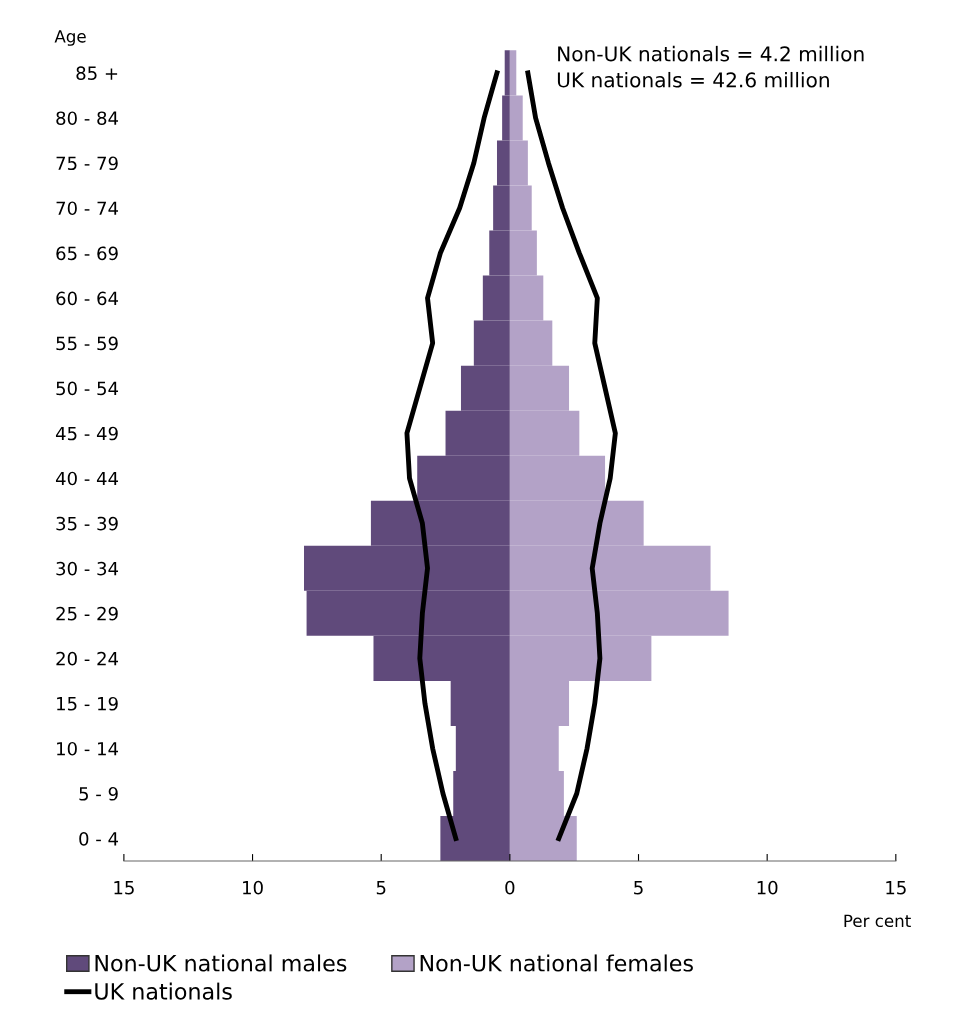 This screenshot has width=953, height=1019. I want to click on y-tick-label: 25 - 29, so click(87, 613).